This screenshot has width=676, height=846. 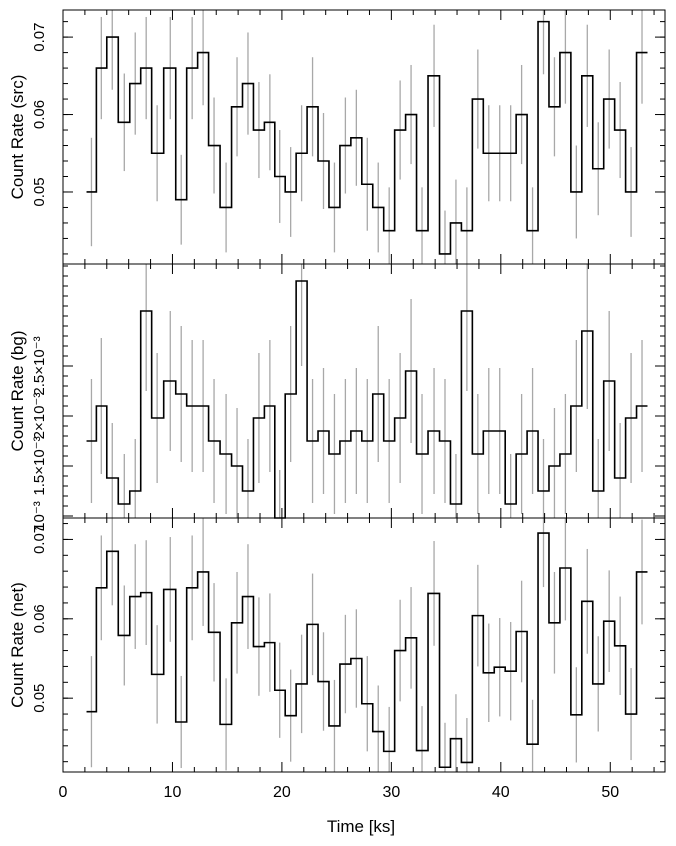 I want to click on x-axis-label: Time [ks], so click(x=361, y=826).